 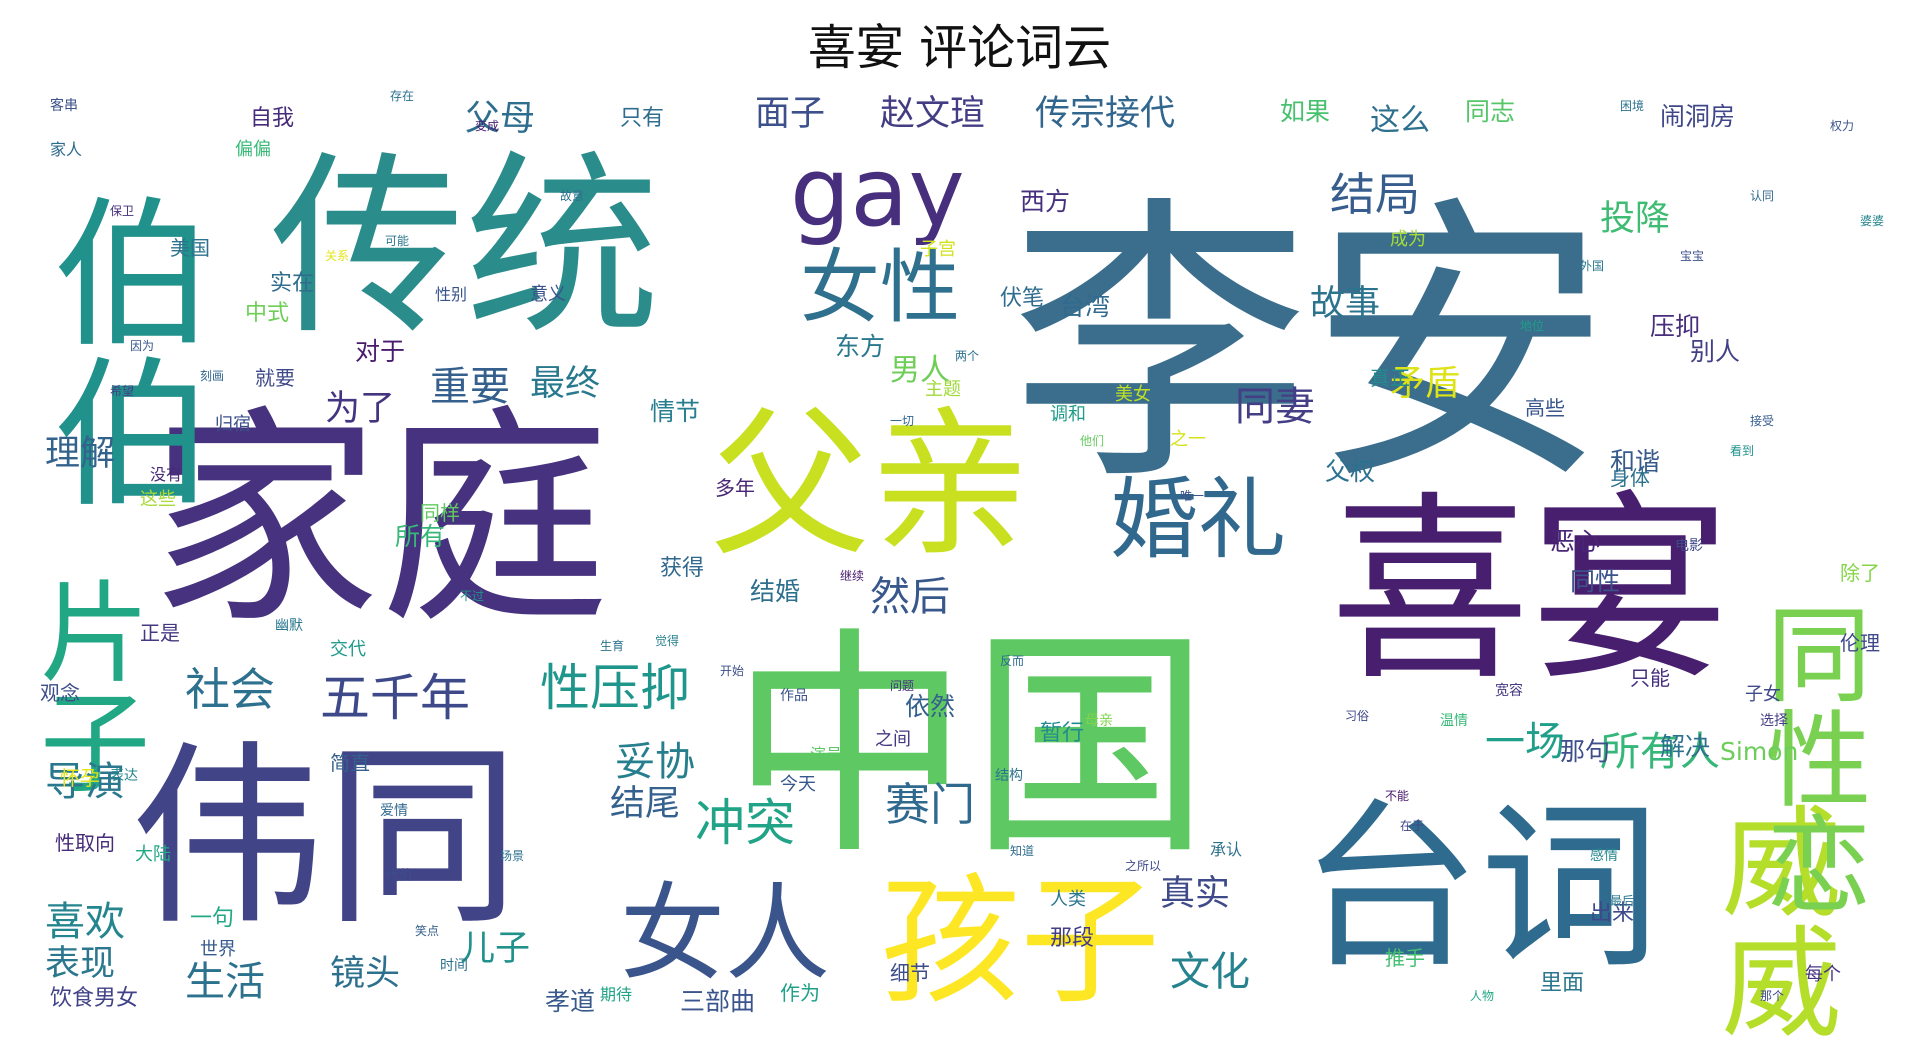 What do you see at coordinates (212, 376) in the screenshot?
I see `word: 刻画` at bounding box center [212, 376].